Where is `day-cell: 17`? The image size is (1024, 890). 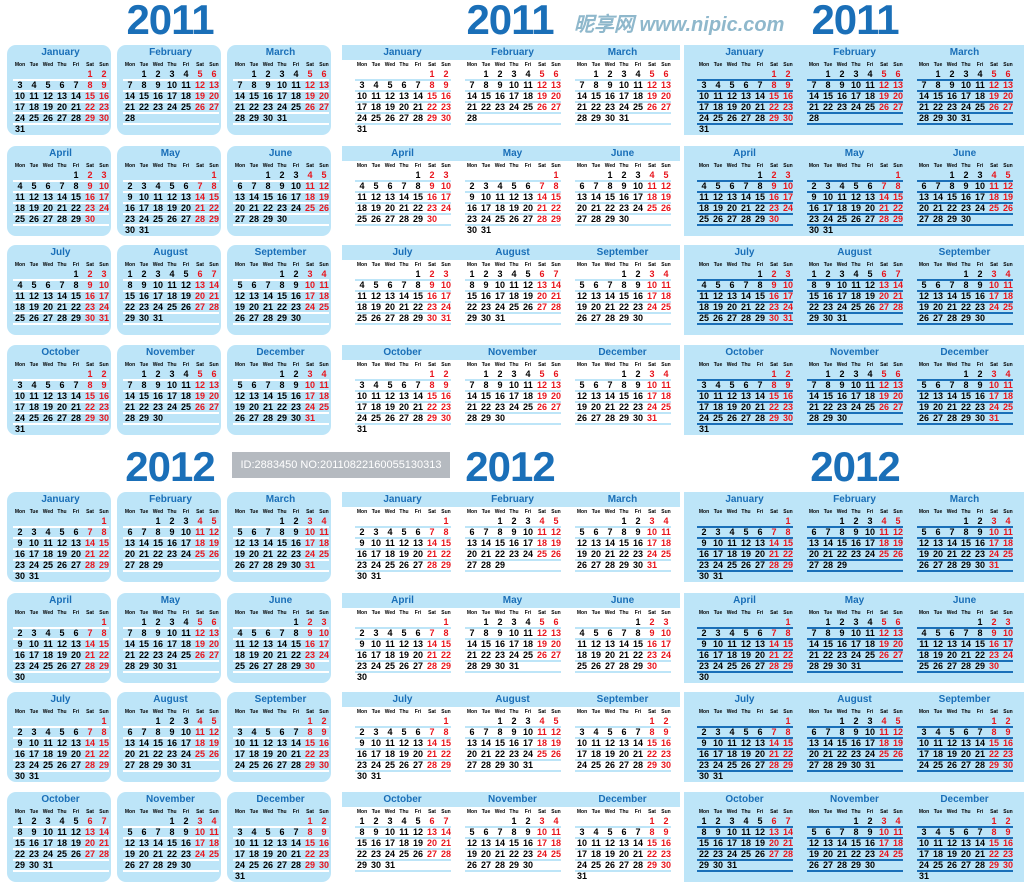 day-cell: 17 is located at coordinates (855, 96).